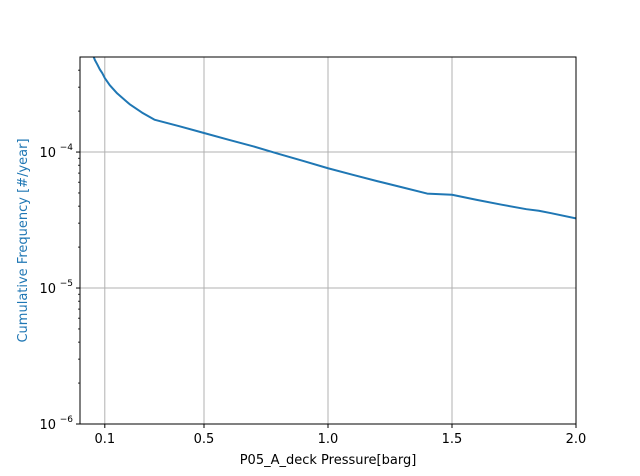 This screenshot has width=640, height=476. I want to click on x-tick-label: 0.1, so click(104, 439).